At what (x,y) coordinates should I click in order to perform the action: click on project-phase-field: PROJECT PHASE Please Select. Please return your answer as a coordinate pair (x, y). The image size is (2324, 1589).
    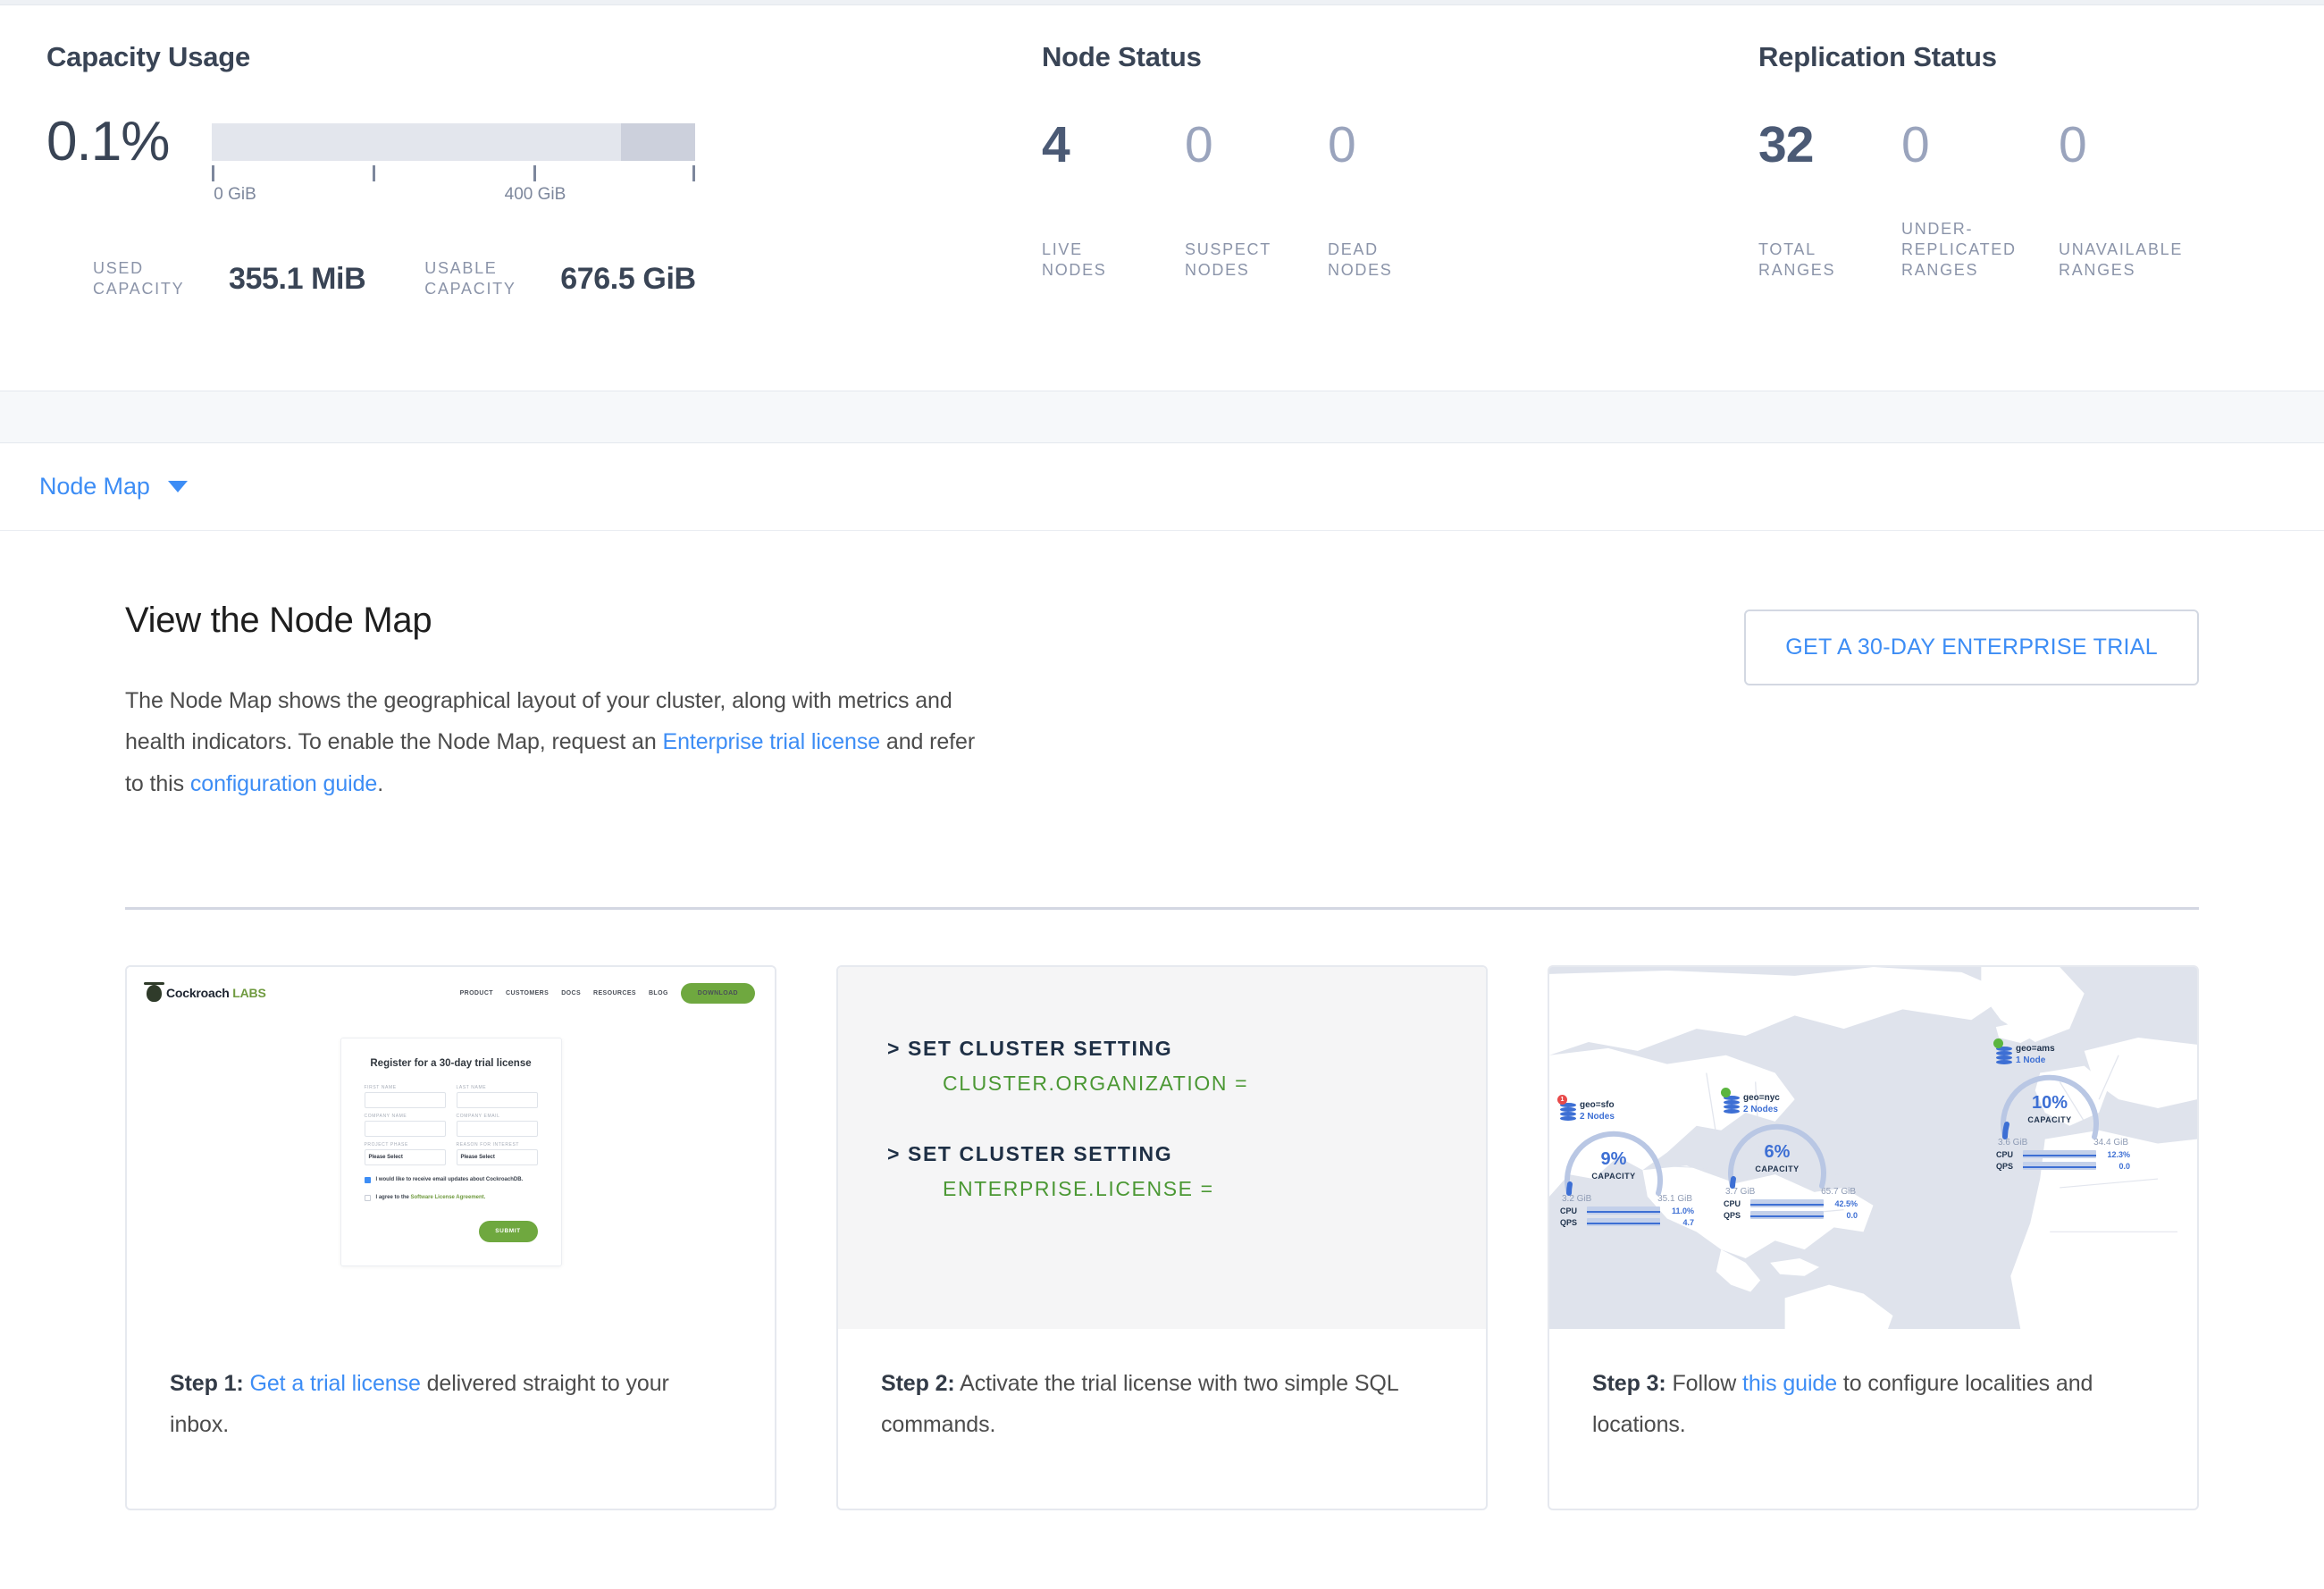
    Looking at the image, I should click on (405, 1153).